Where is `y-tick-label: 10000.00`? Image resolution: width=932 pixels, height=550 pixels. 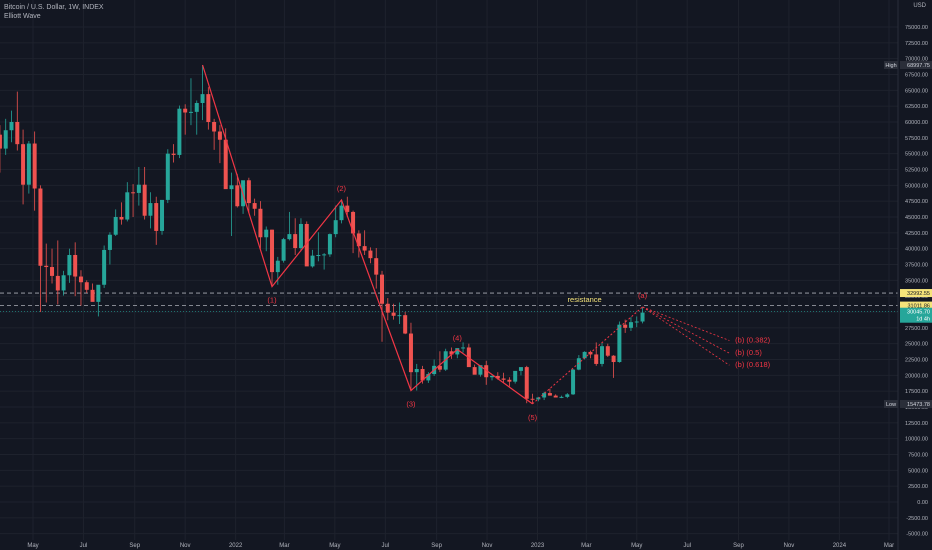 y-tick-label: 10000.00 is located at coordinates (916, 440).